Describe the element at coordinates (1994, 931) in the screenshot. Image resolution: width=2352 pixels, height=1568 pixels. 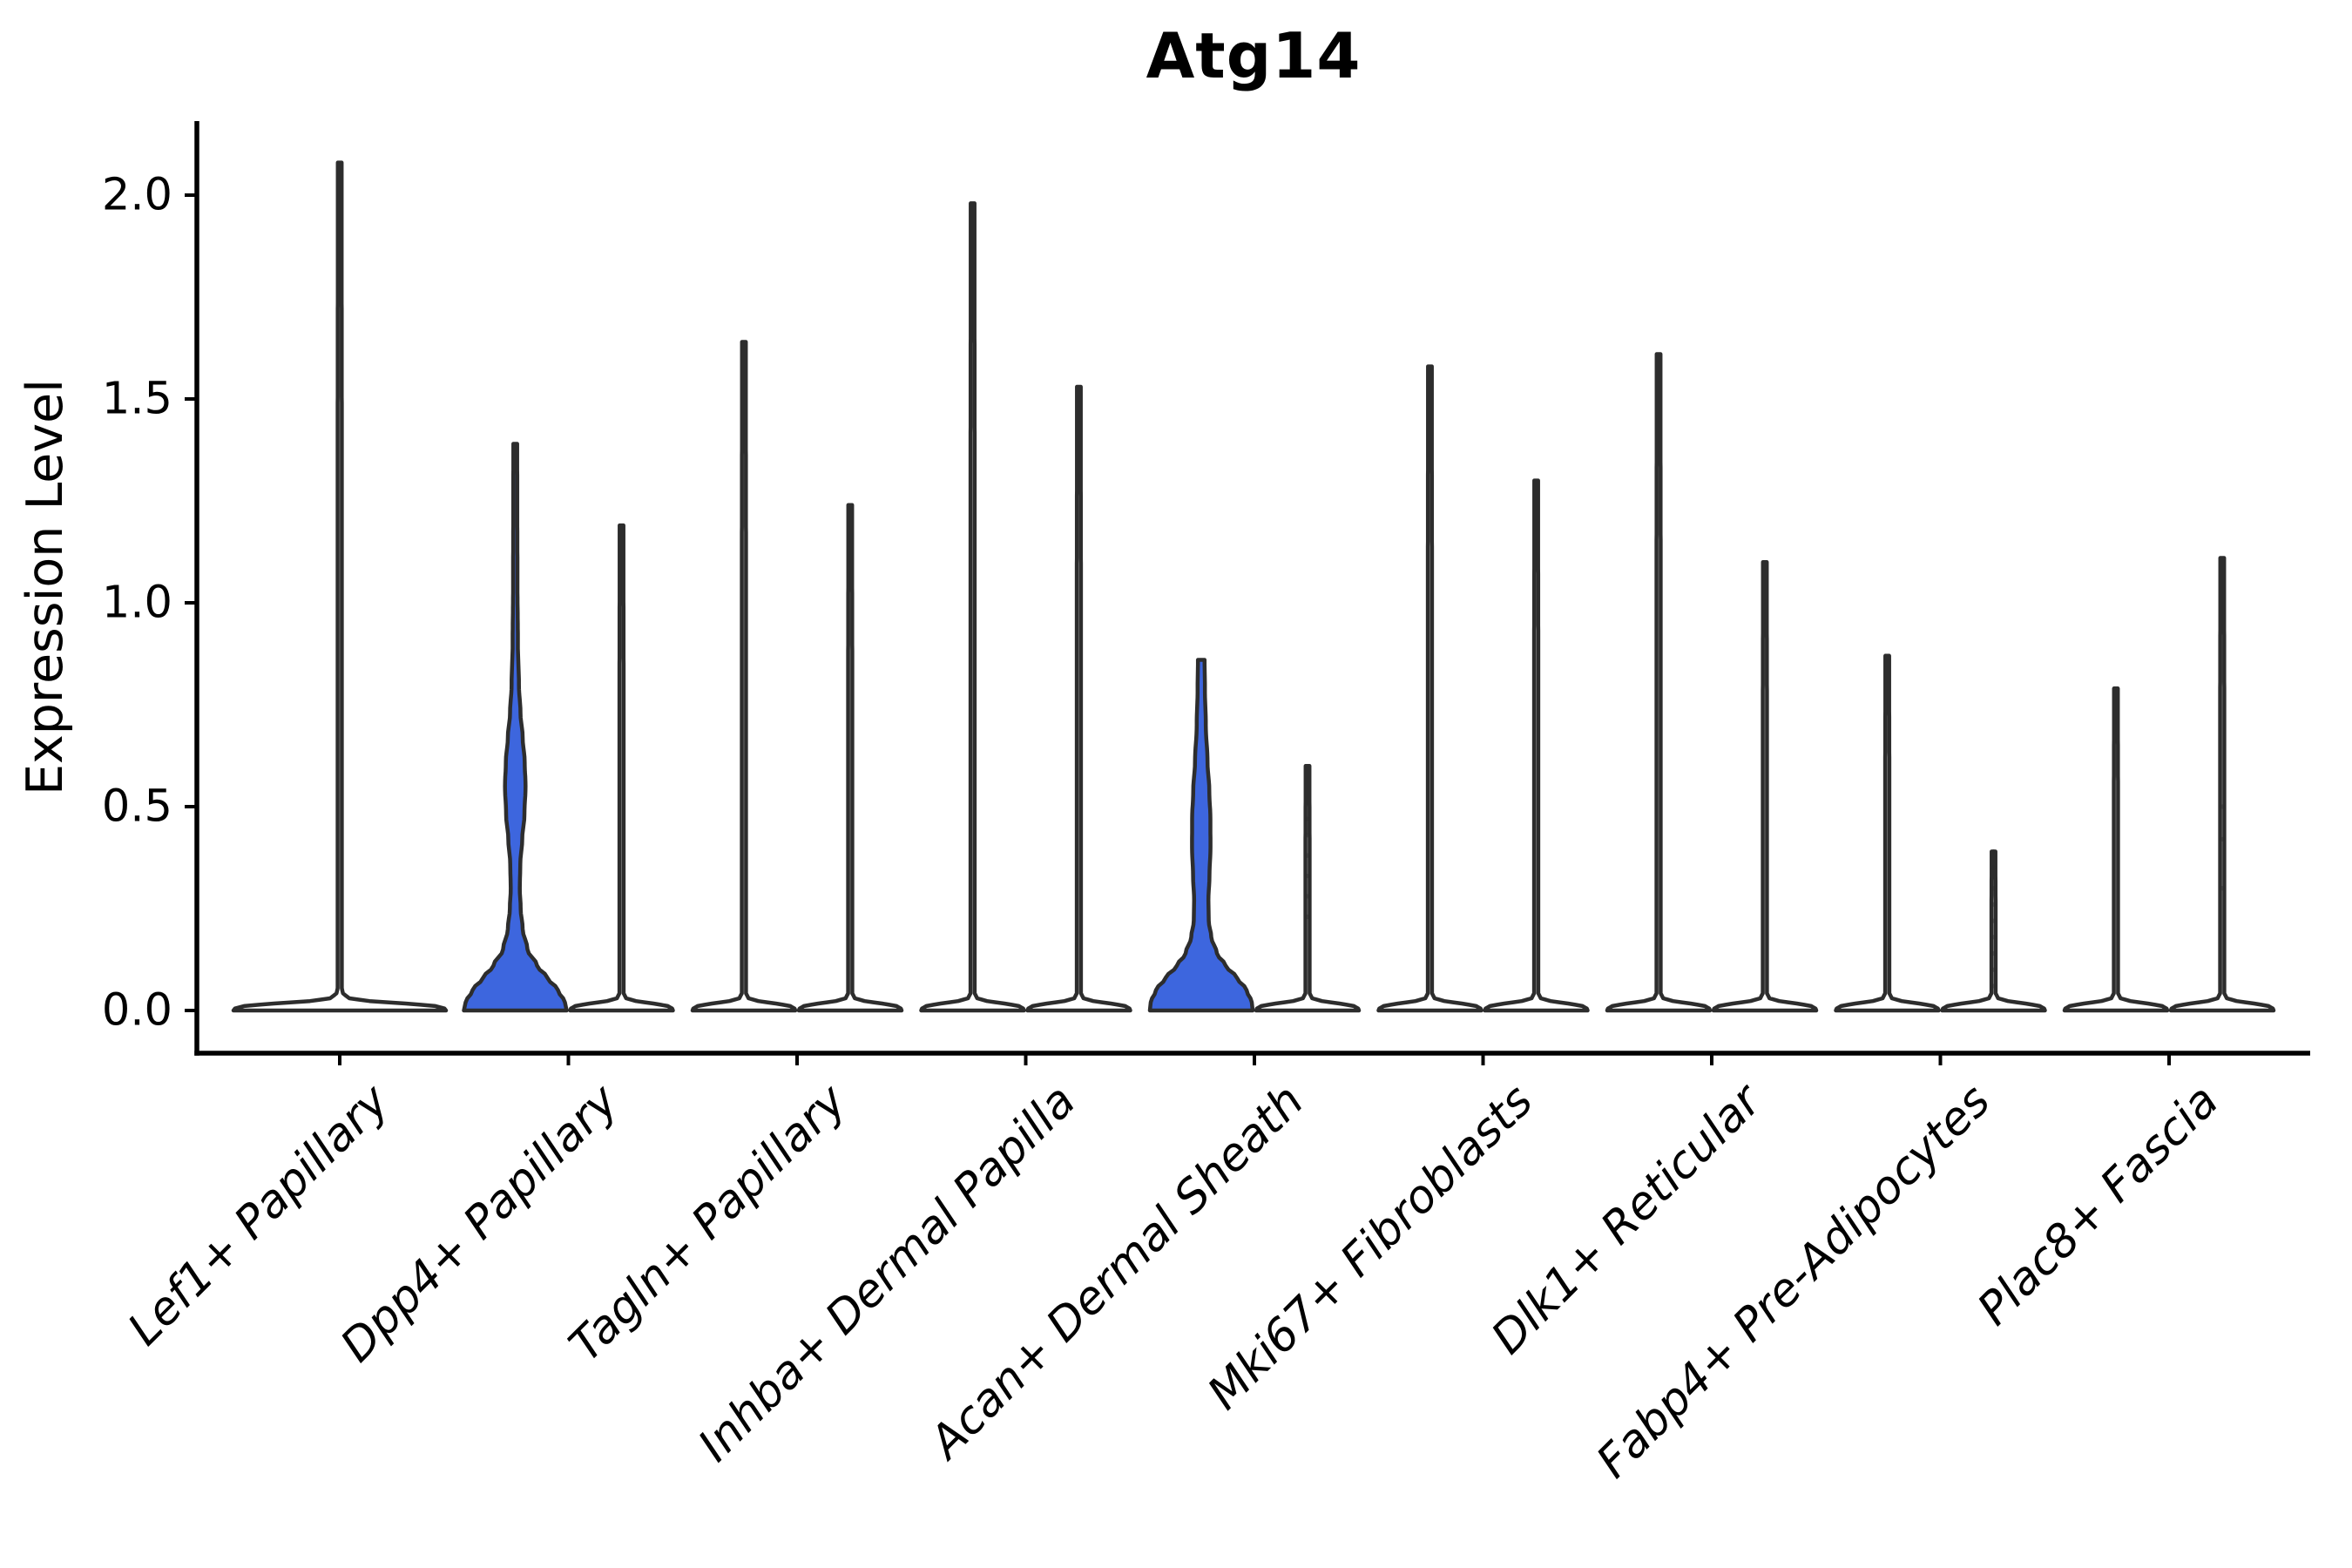
I see `violin-fabp4-pre-adipocytes-right` at that location.